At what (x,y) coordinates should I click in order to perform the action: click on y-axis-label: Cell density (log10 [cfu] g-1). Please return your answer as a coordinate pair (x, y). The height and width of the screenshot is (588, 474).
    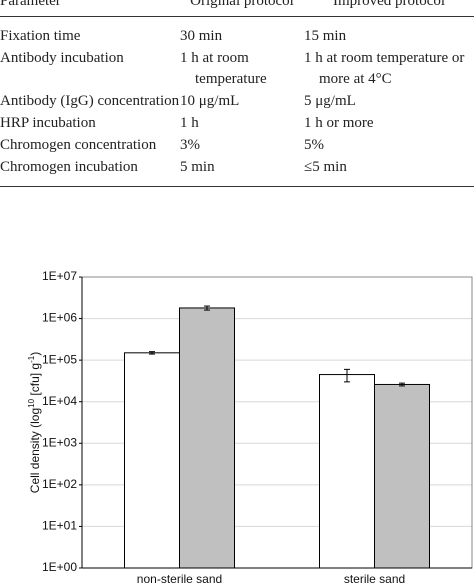
    Looking at the image, I should click on (35, 422).